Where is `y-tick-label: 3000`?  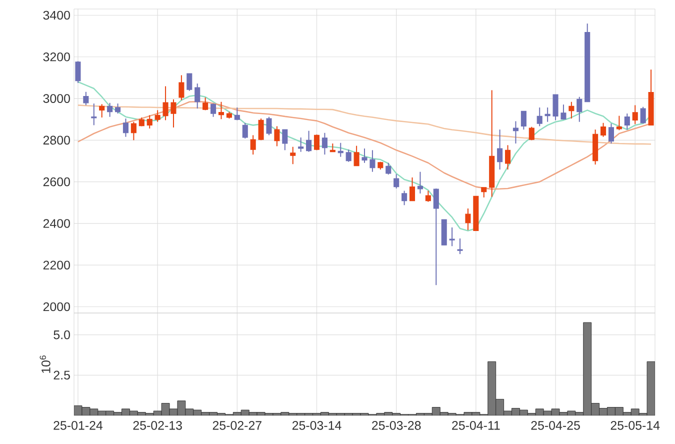 y-tick-label: 3000 is located at coordinates (56, 98).